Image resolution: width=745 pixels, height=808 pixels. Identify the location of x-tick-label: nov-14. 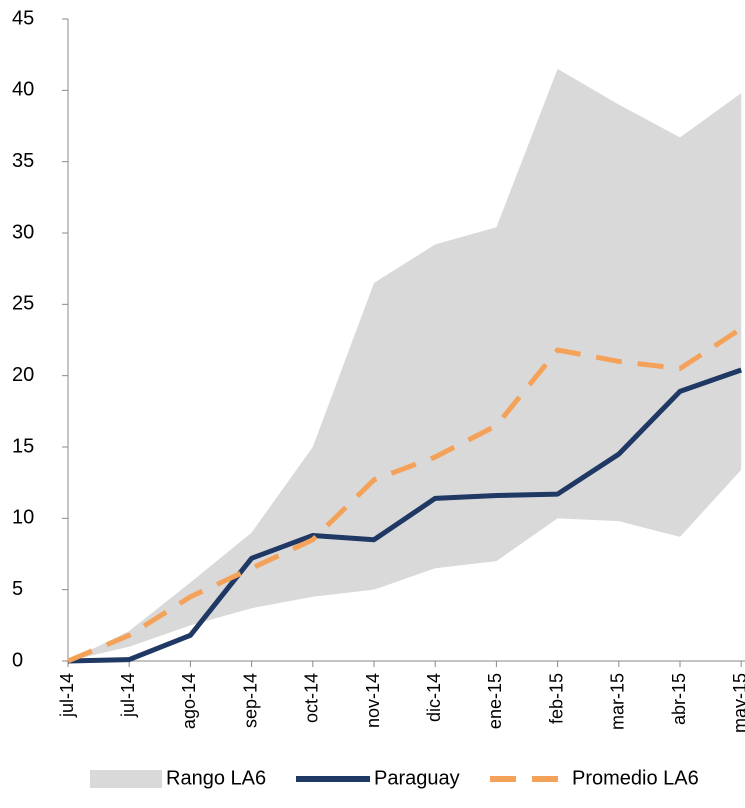
(373, 700).